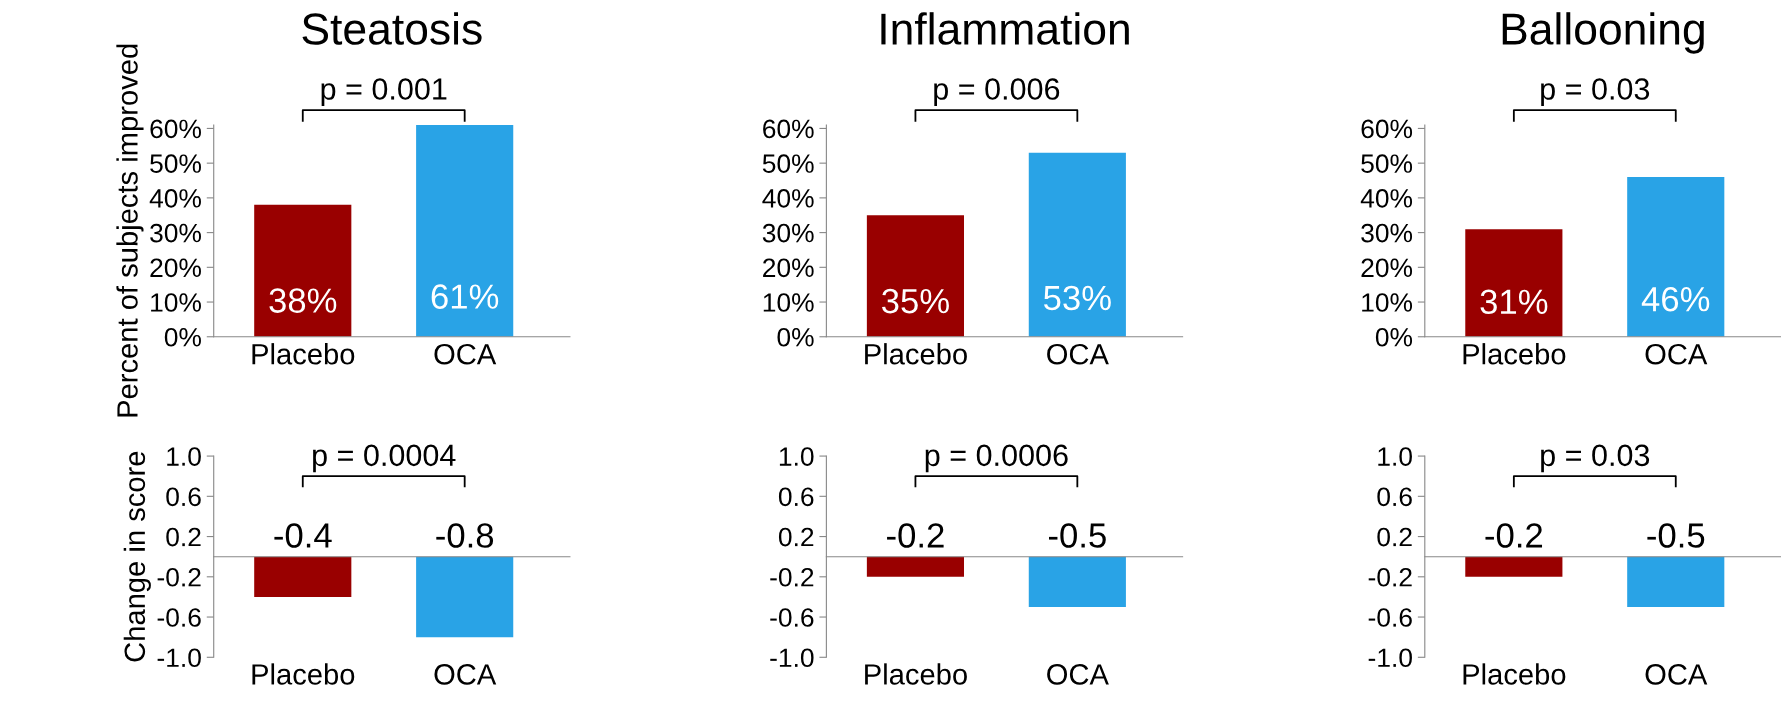 The width and height of the screenshot is (1781, 706). I want to click on data-label: -0.8, so click(465, 535).